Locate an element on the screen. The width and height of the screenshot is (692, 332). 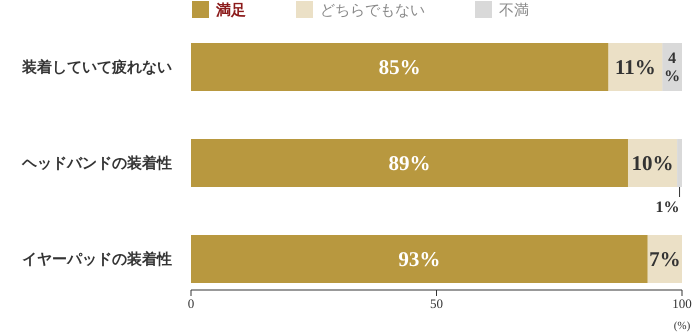
x-axis-title: (%) is located at coordinates (682, 326).